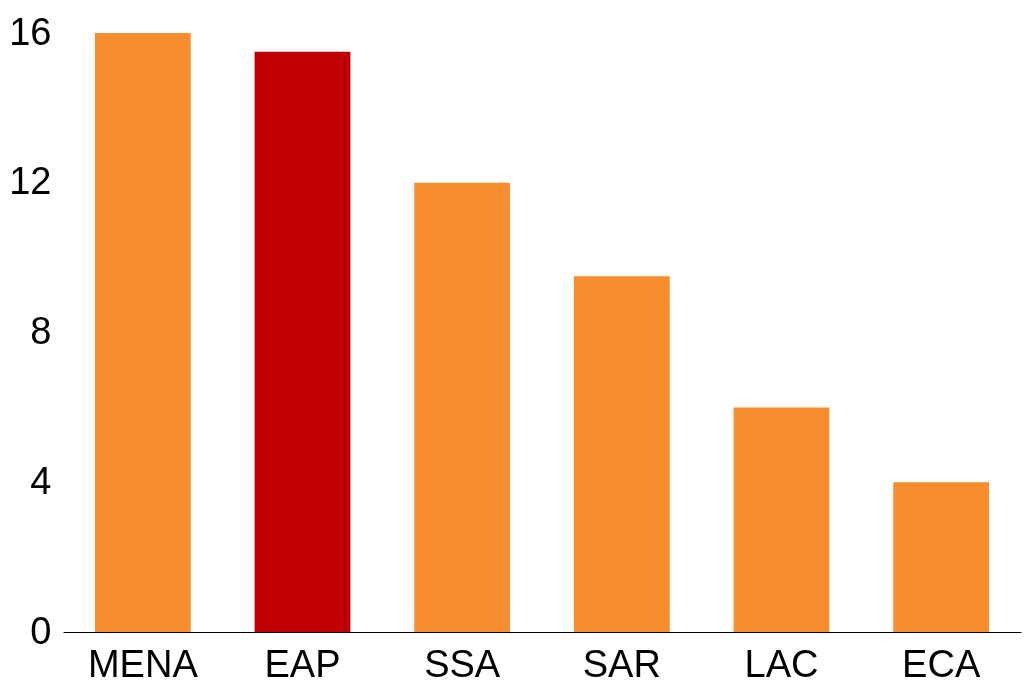 Image resolution: width=1025 pixels, height=690 pixels. I want to click on y-tick-label: 4, so click(41, 480).